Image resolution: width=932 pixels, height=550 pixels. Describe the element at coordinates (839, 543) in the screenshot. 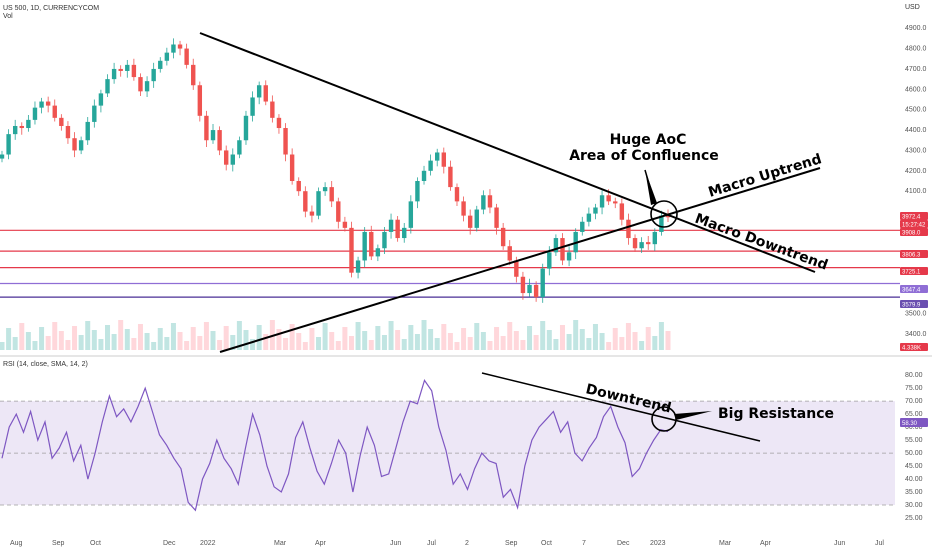

I see `time-tick: Jun` at that location.